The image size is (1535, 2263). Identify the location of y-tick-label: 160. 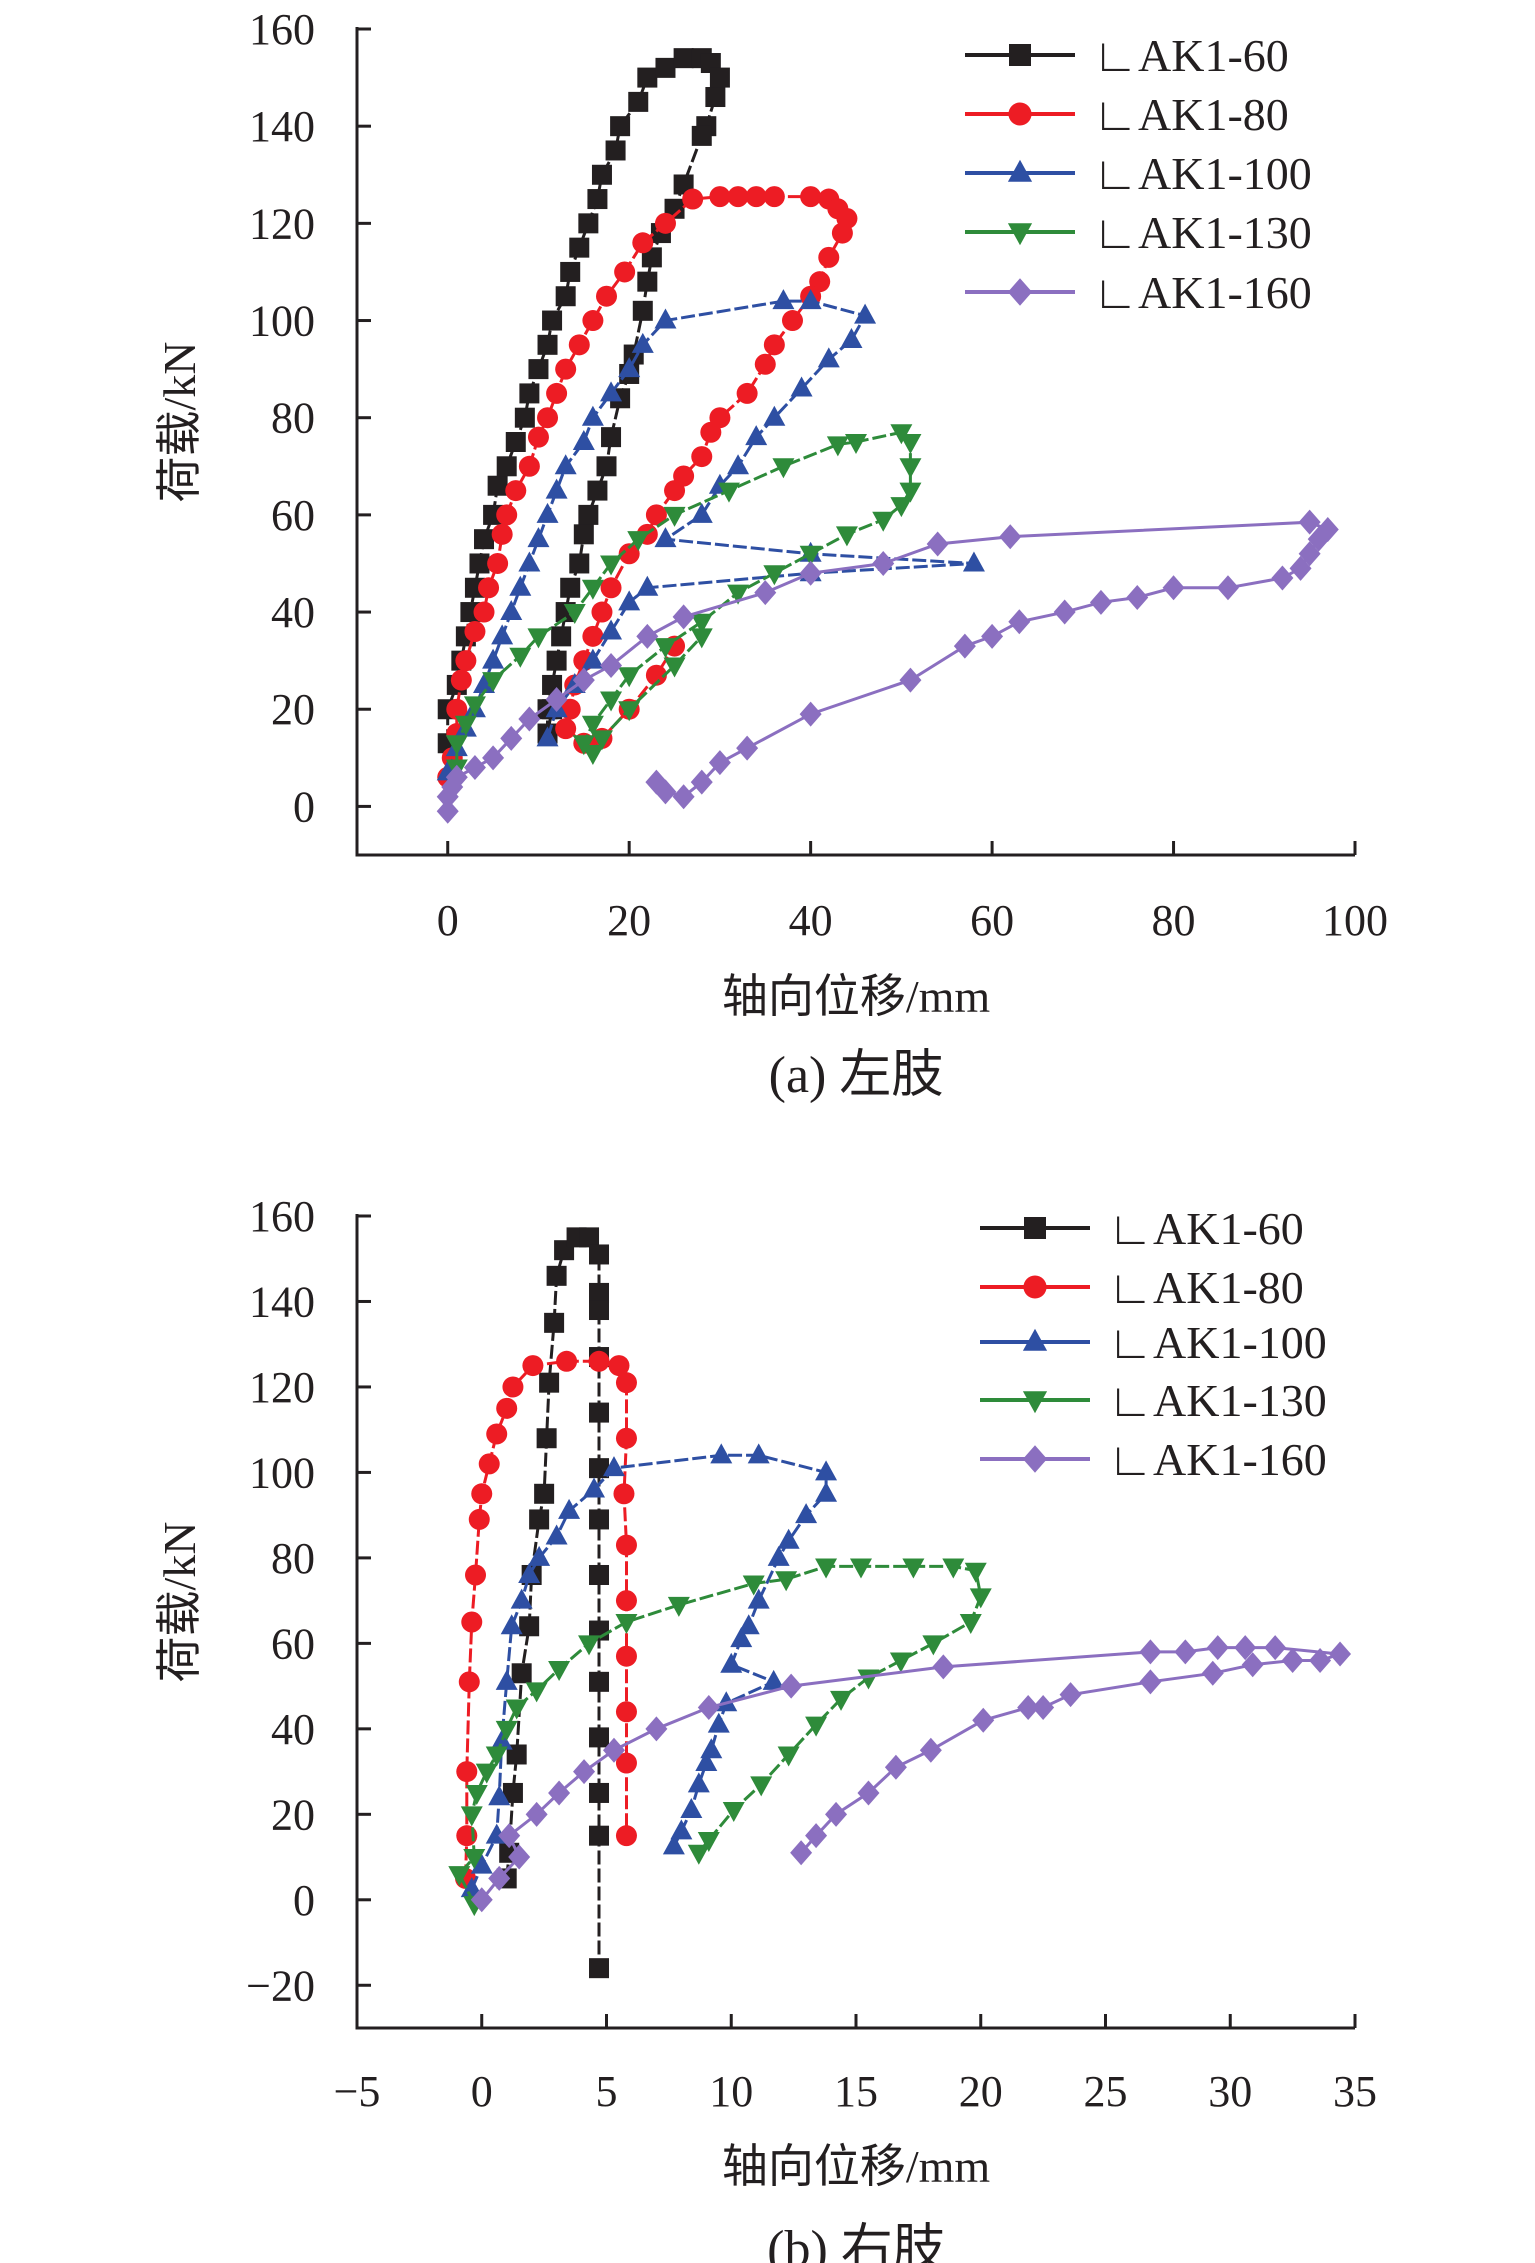
(282, 1216).